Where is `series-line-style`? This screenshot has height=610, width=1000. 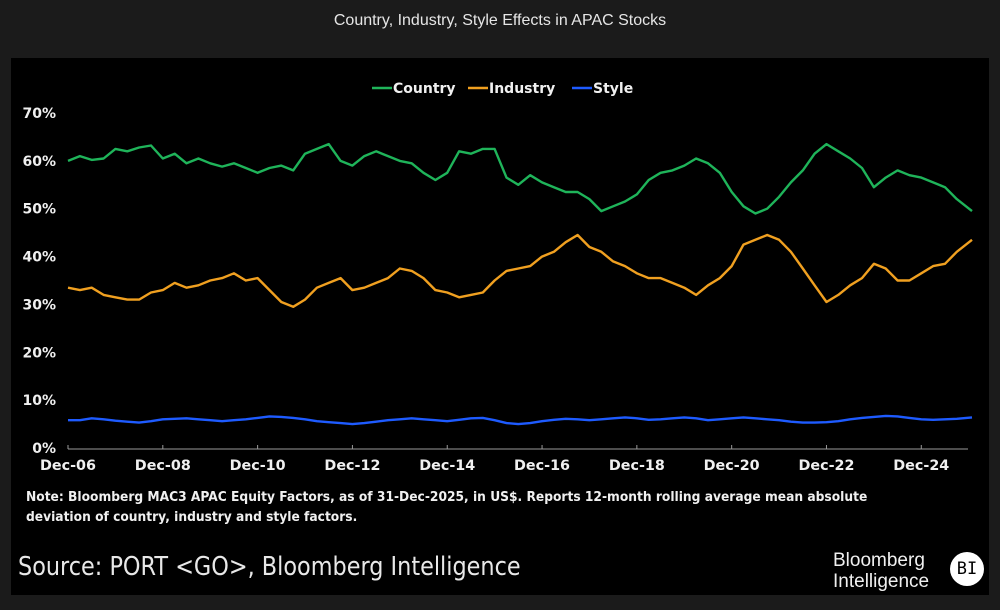
series-line-style is located at coordinates (520, 420).